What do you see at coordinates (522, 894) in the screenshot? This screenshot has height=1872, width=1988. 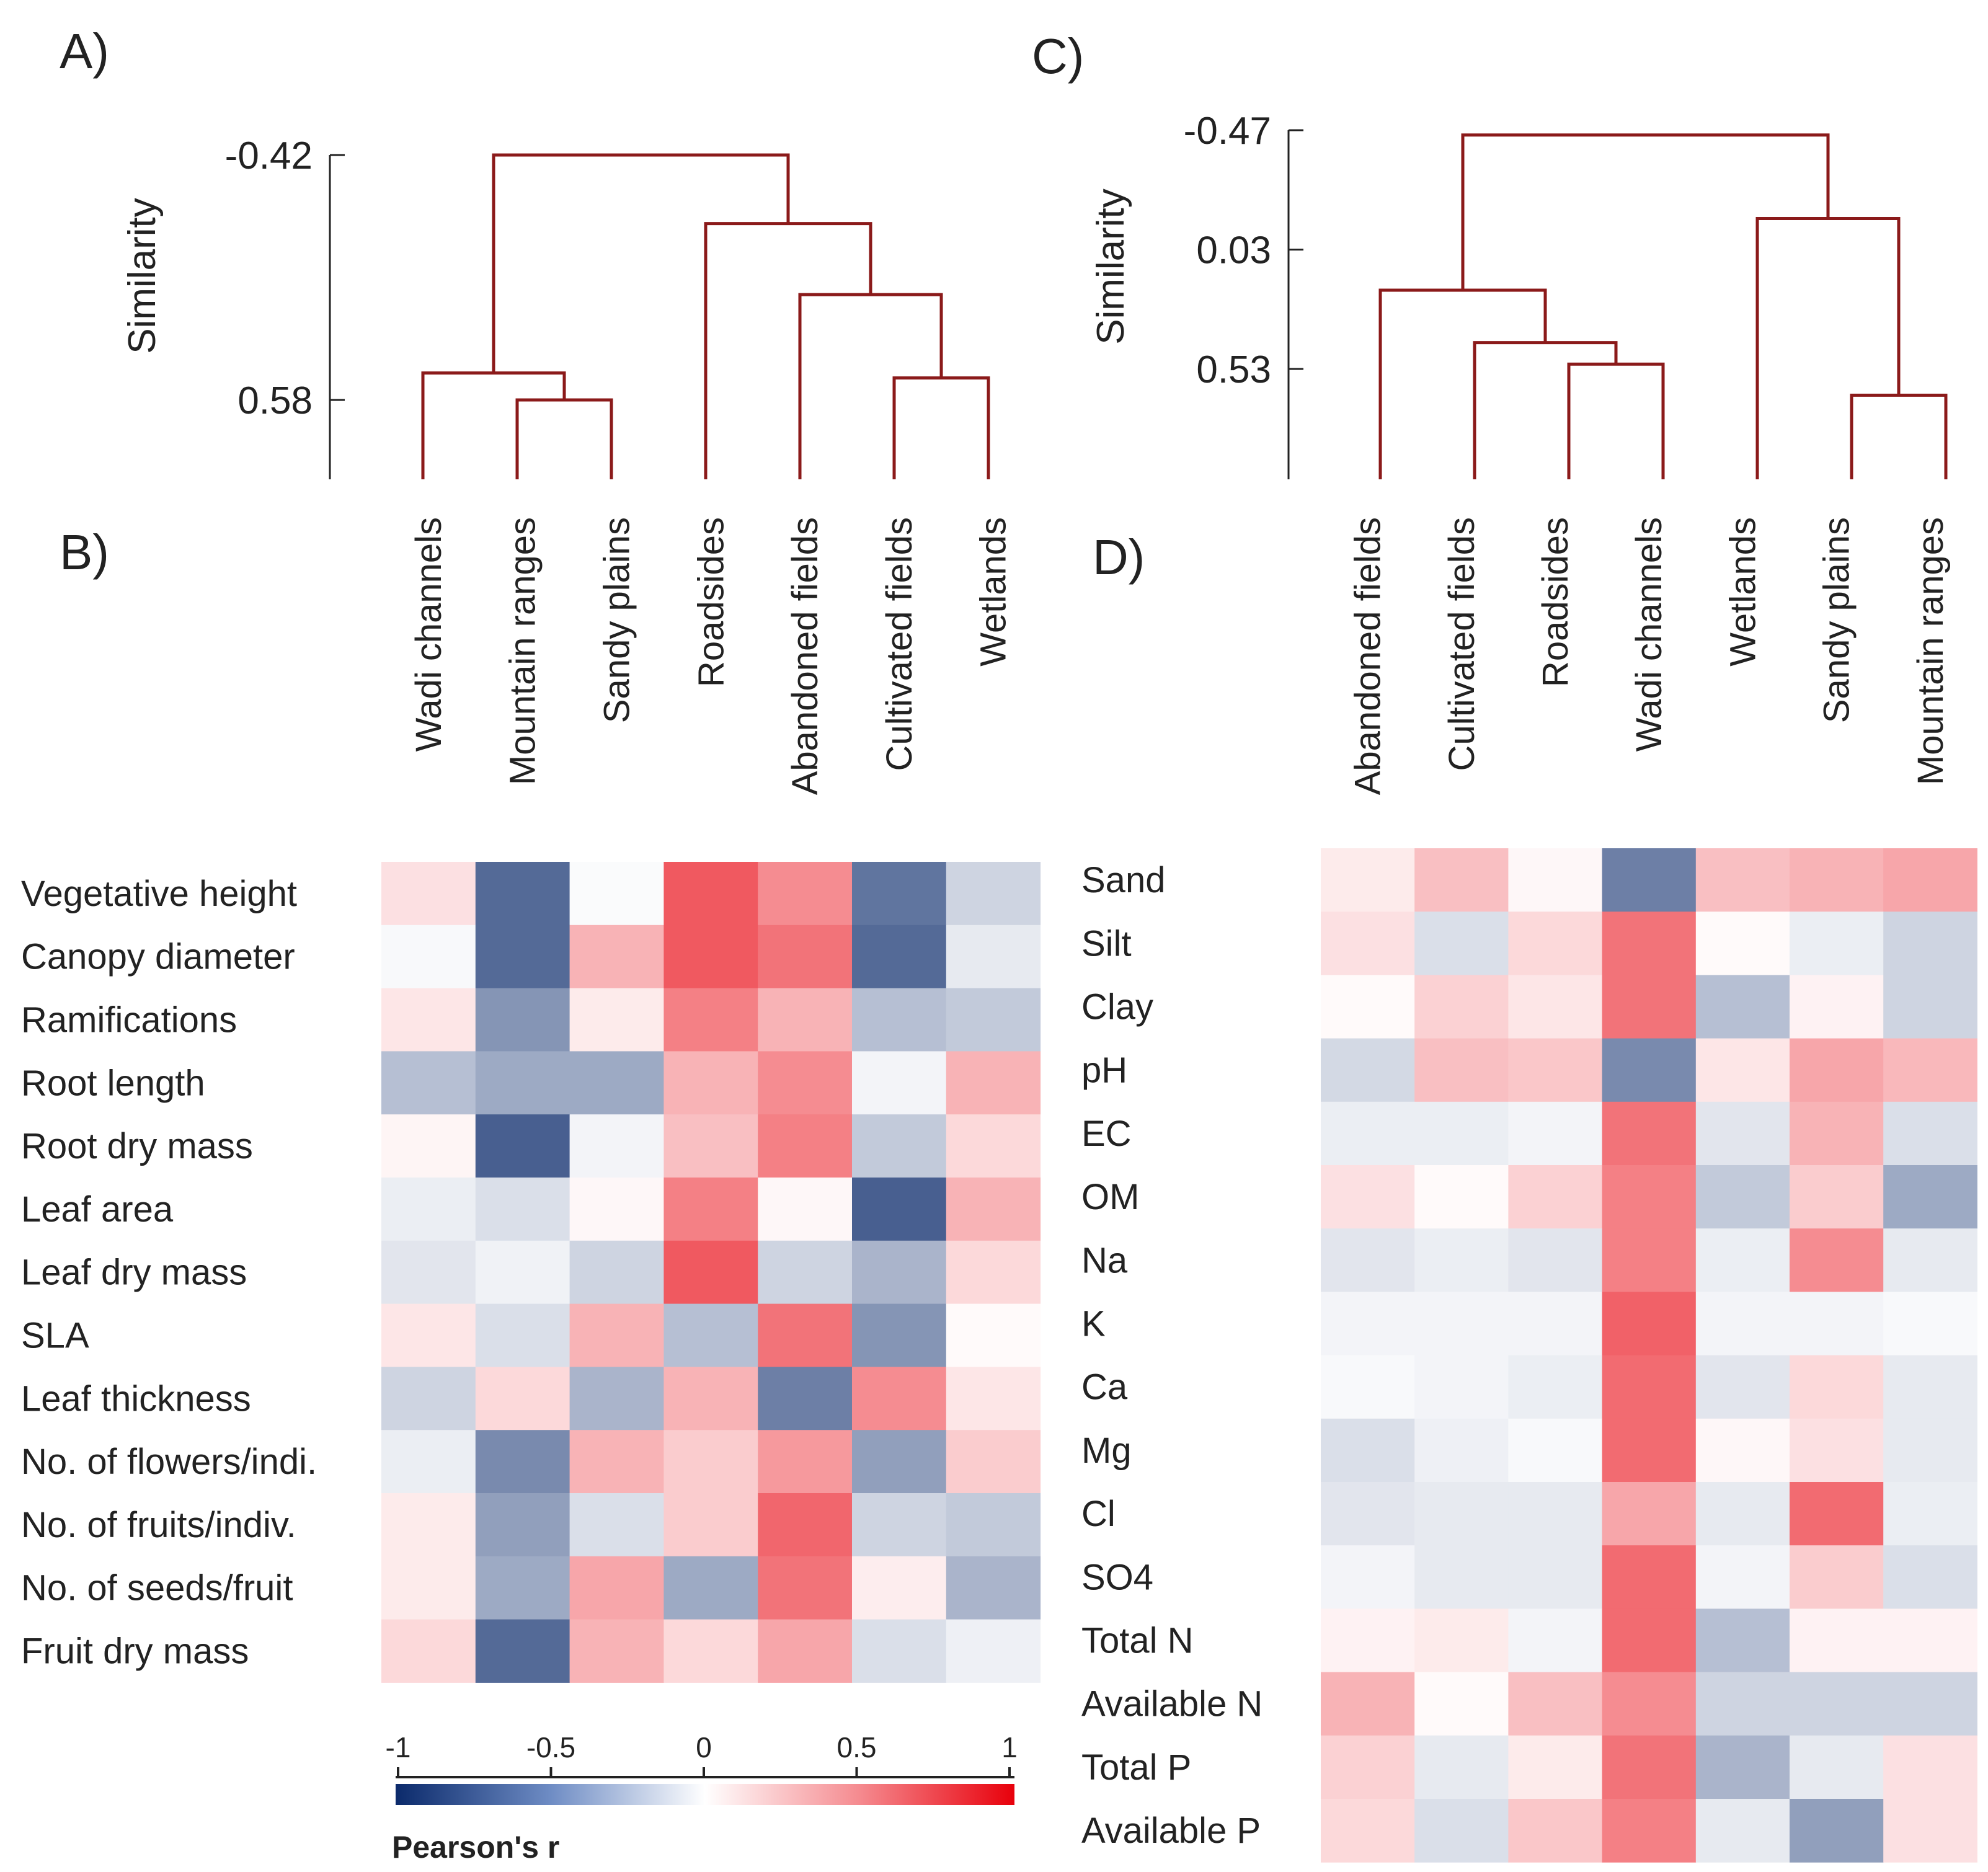 I see `heatmap-b-cell-vegetative-height-mountain-ranges` at bounding box center [522, 894].